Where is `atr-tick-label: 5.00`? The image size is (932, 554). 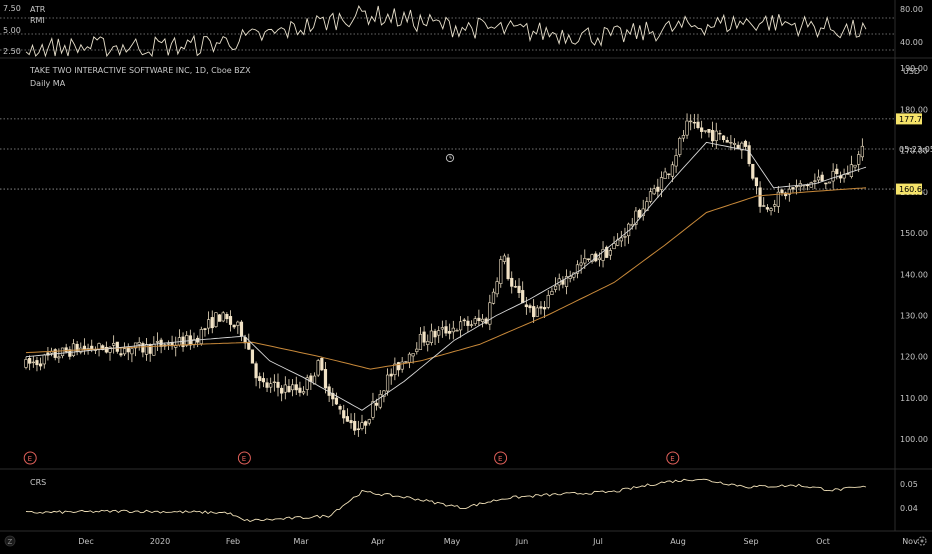
atr-tick-label: 5.00 is located at coordinates (12, 30).